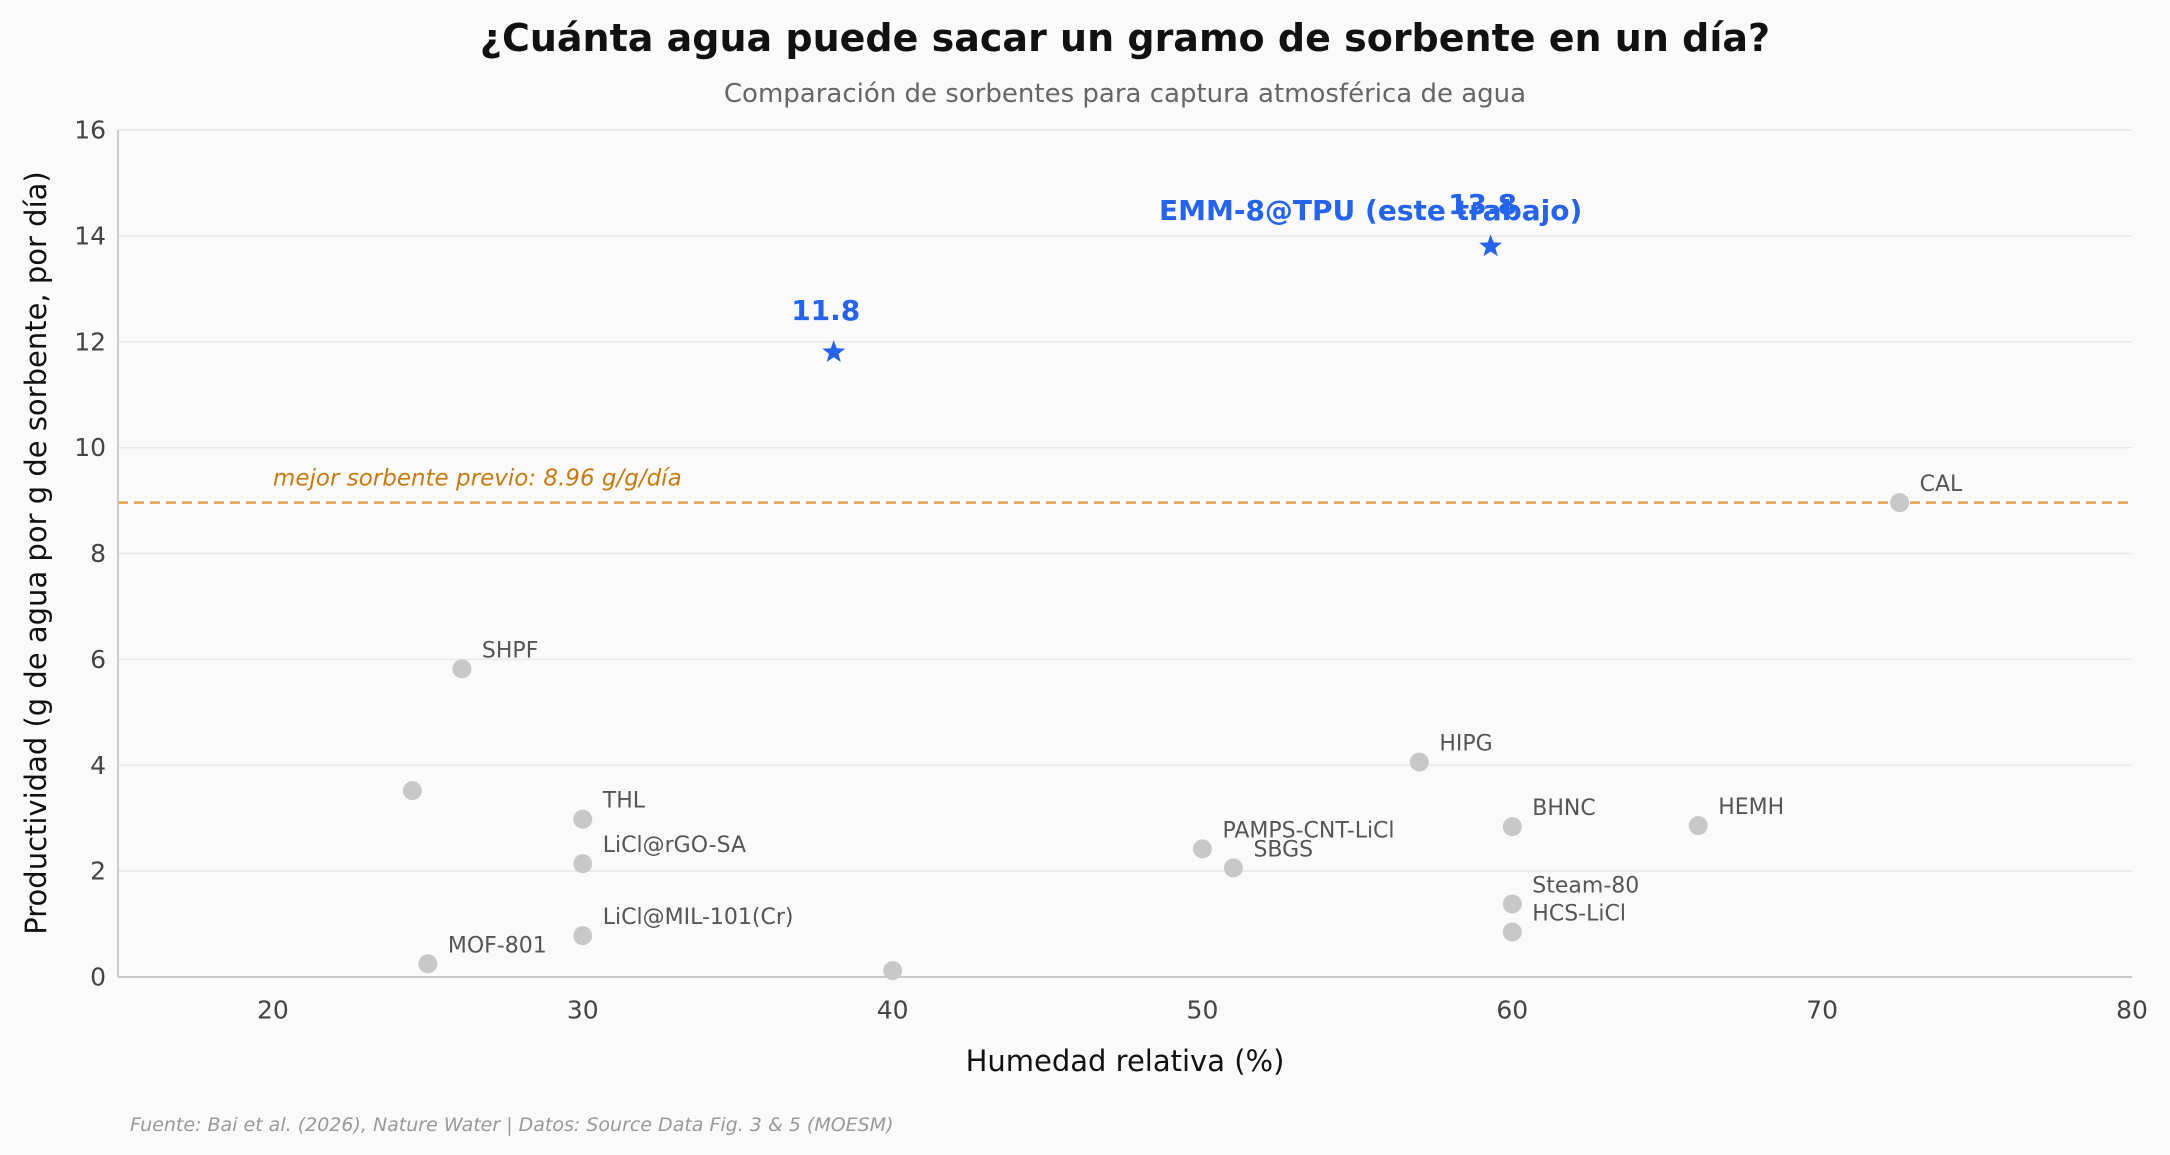  I want to click on x-tick-label: 60, so click(1512, 1010).